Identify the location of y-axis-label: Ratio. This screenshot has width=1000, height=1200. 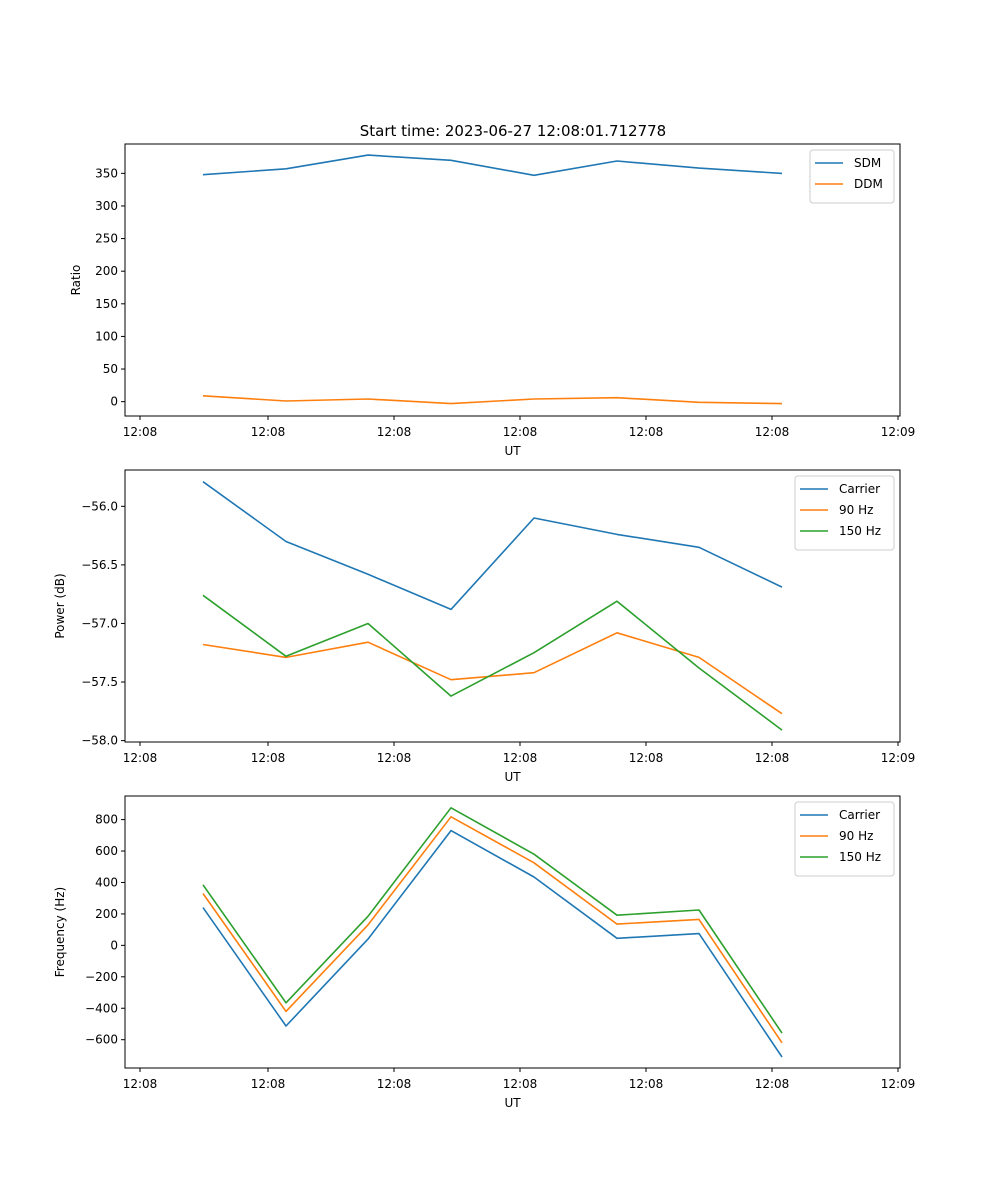
(76, 280).